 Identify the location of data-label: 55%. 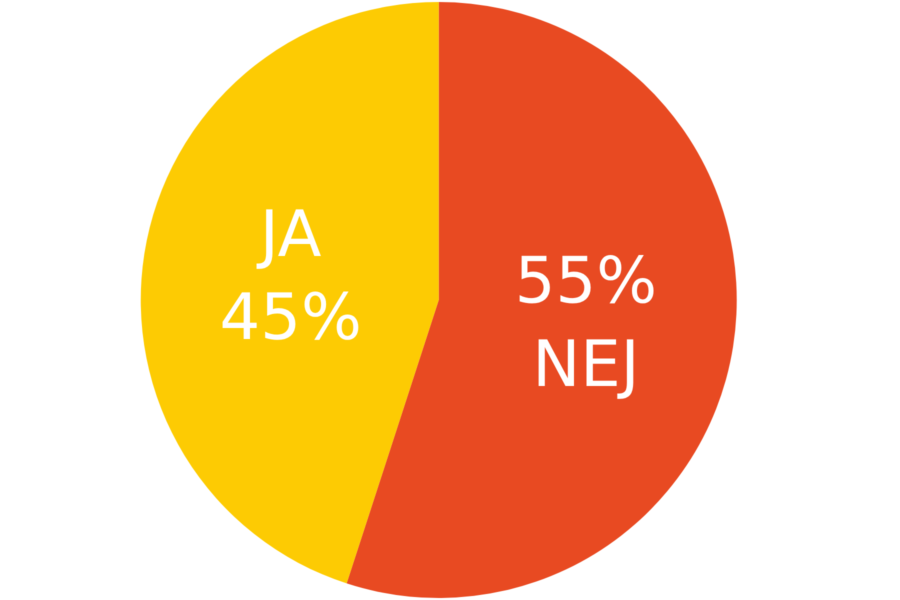
(586, 281).